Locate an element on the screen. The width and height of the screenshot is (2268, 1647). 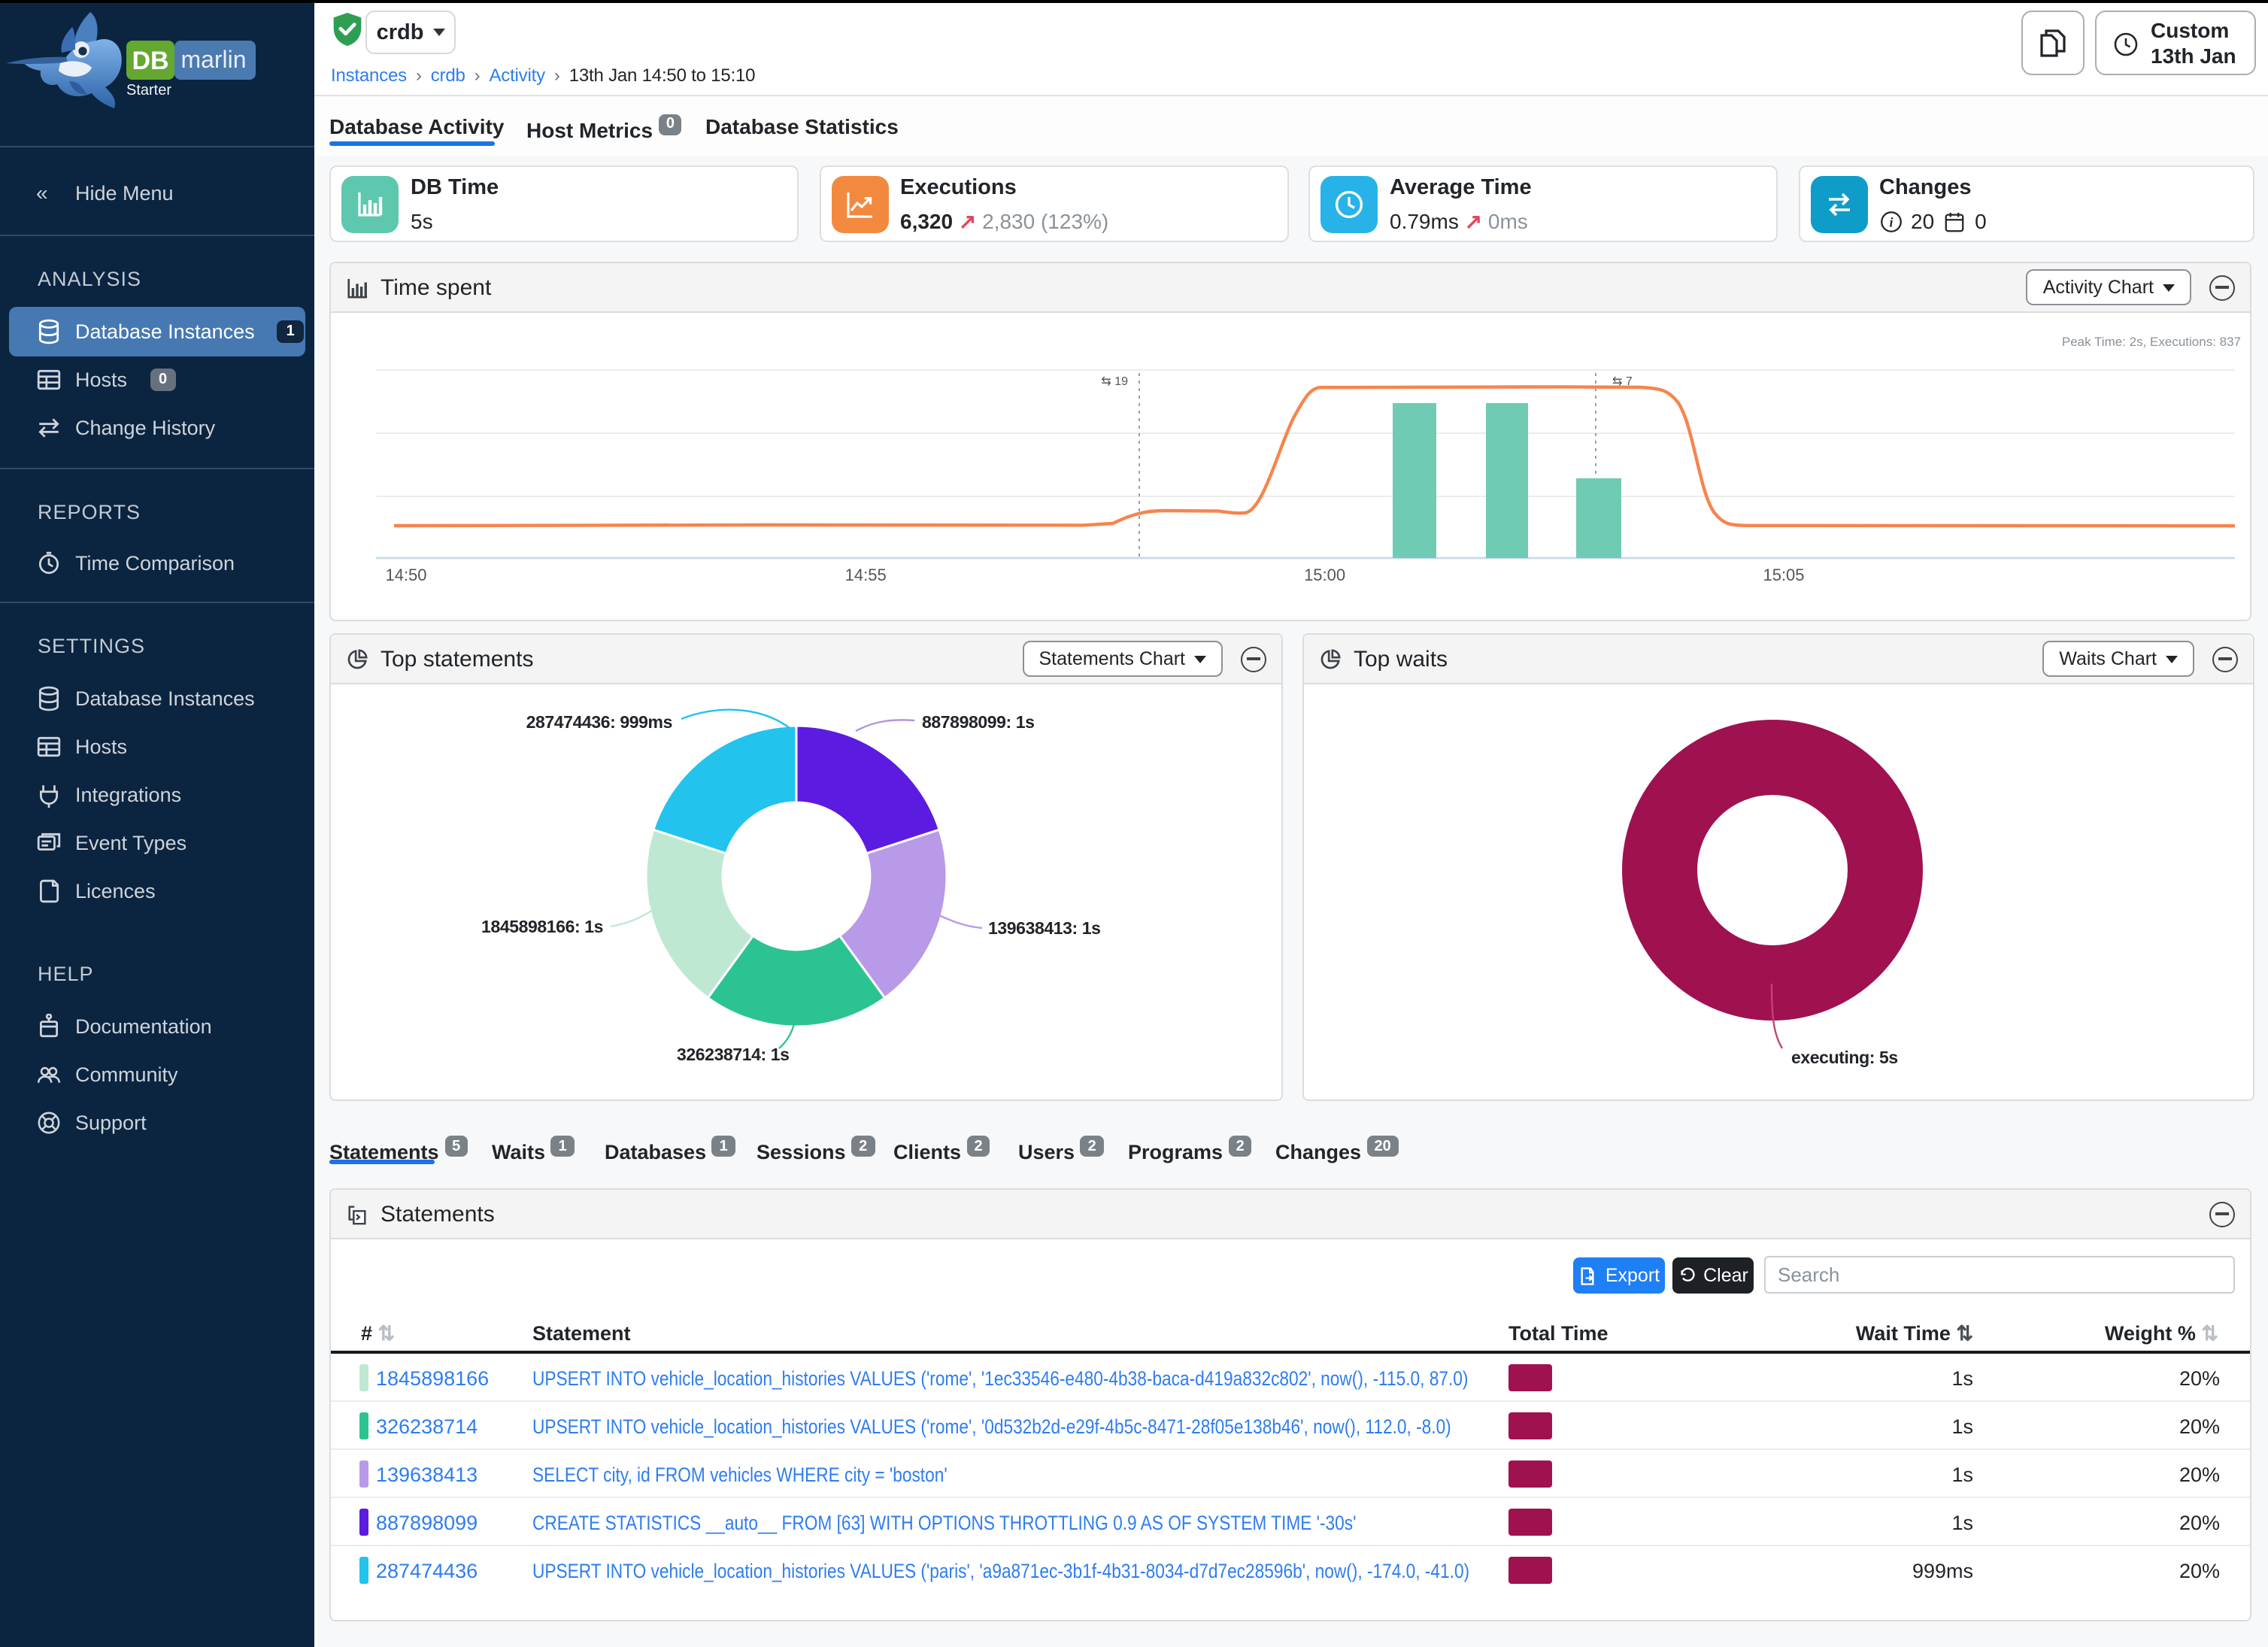
svg-text: 326238714: 1s is located at coordinates (733, 1054).